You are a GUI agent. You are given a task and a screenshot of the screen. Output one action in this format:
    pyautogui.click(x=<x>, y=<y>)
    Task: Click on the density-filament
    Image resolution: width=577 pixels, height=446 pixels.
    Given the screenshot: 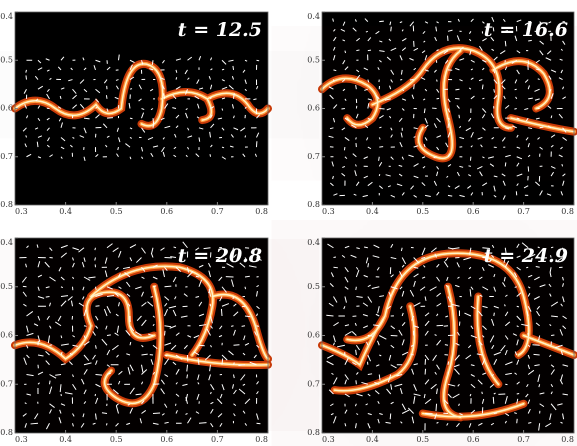 What is the action you would take?
    pyautogui.click(x=448, y=103)
    